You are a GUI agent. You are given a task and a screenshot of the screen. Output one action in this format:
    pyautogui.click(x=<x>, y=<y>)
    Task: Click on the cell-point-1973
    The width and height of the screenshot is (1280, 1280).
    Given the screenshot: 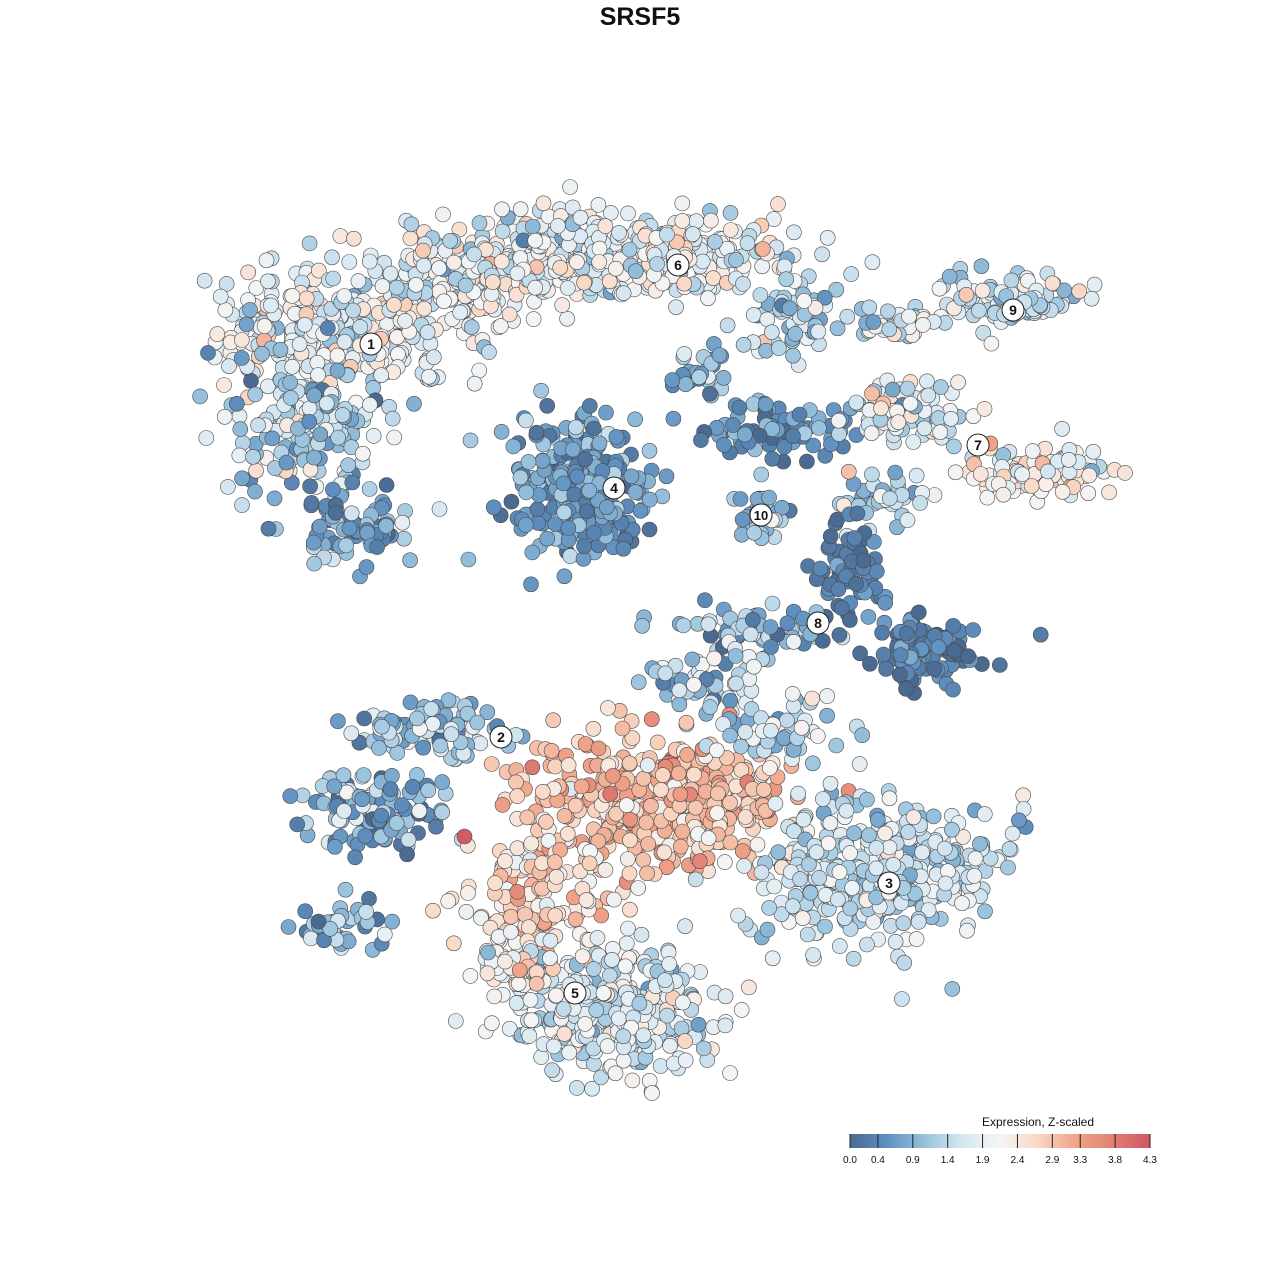 What is the action you would take?
    pyautogui.click(x=923, y=325)
    